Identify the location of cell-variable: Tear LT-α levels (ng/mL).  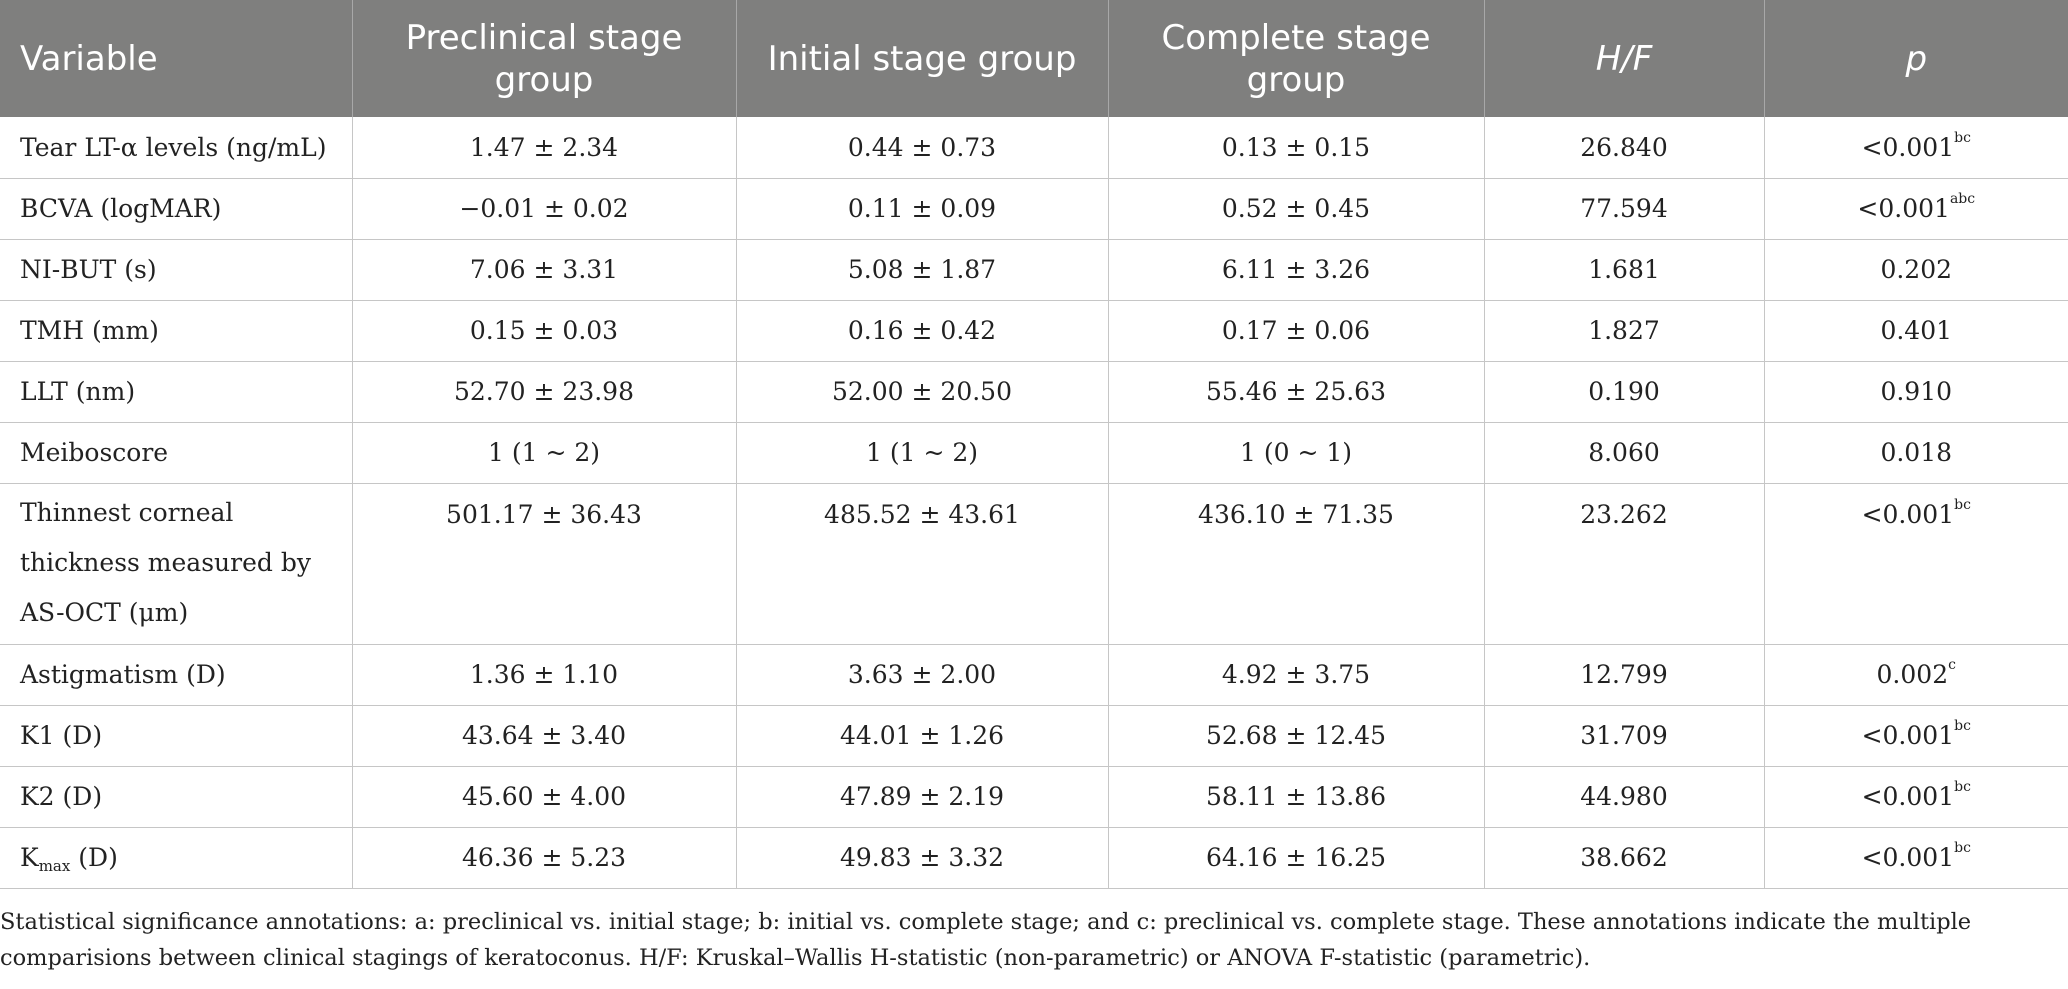
(176, 148).